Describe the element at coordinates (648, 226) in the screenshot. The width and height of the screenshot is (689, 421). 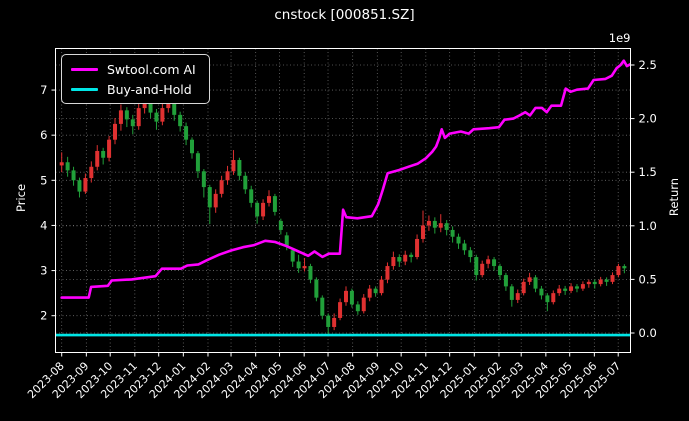
I see `return-tick-label: 1.0` at that location.